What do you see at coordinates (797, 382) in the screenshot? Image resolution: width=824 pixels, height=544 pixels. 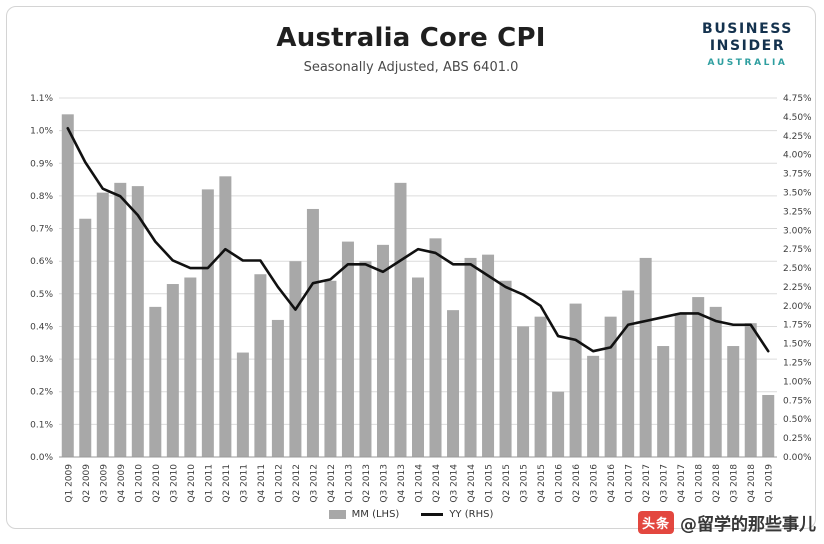 I see `right-axis-tick-label: 1.00%` at bounding box center [797, 382].